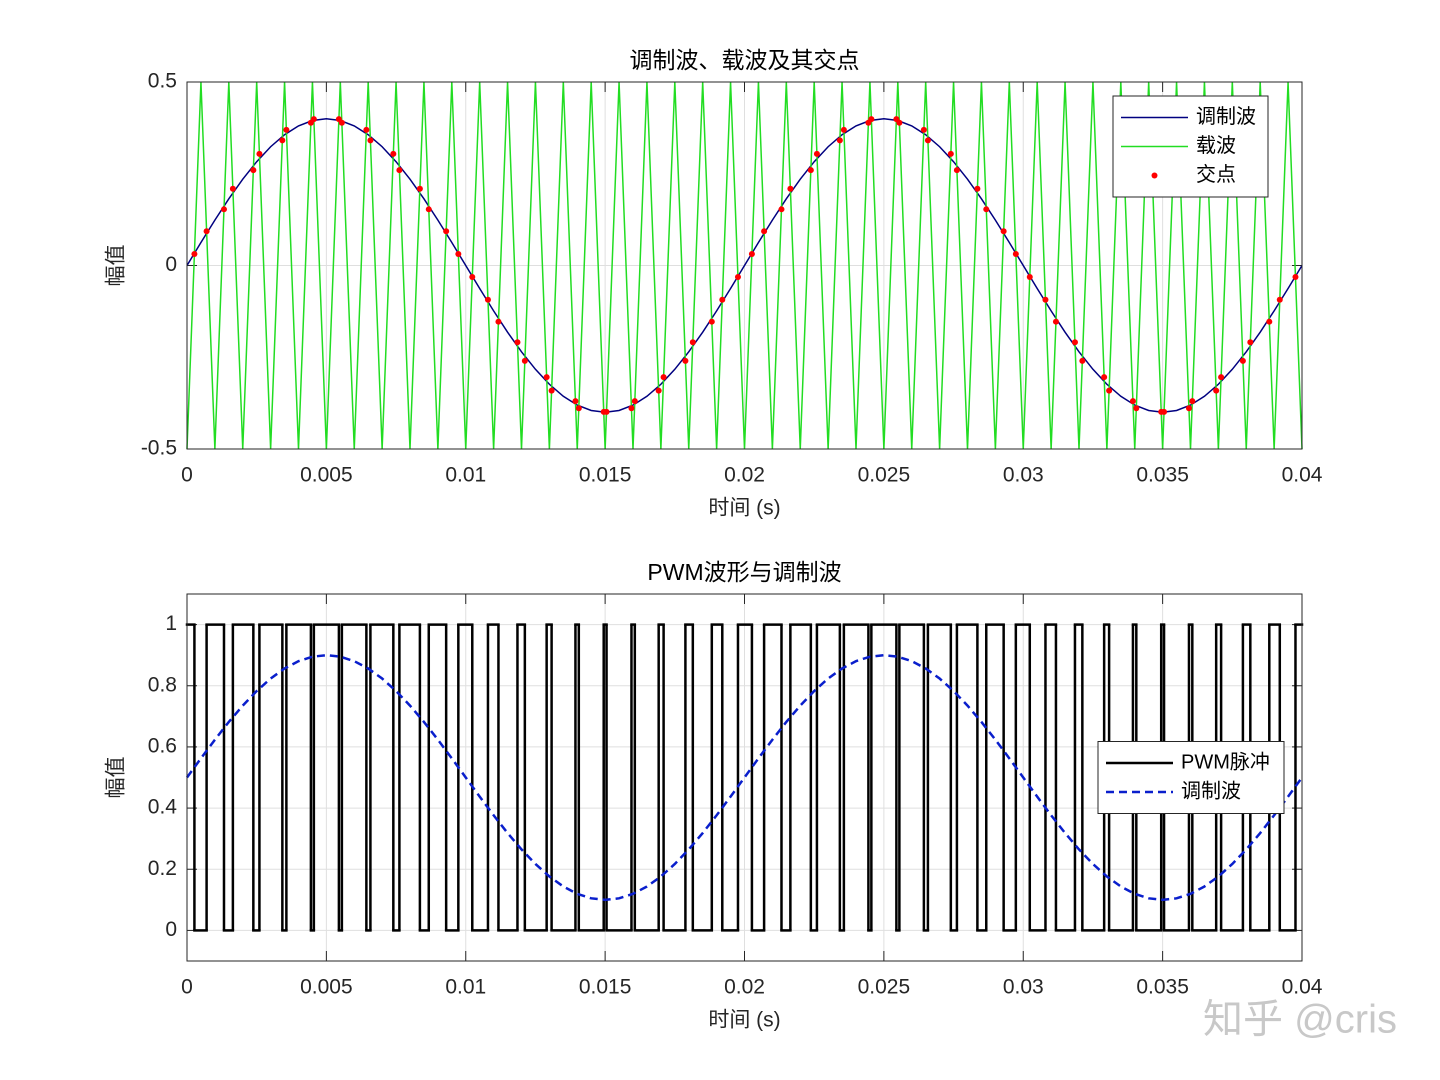 The image size is (1440, 1080). I want to click on x-tick-label: 0.03, so click(1023, 987).